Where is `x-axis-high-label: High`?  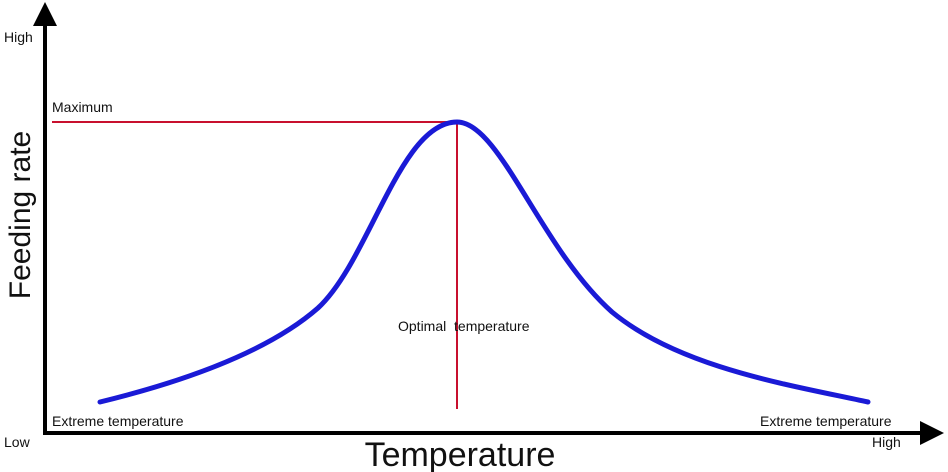 x-axis-high-label: High is located at coordinates (886, 442).